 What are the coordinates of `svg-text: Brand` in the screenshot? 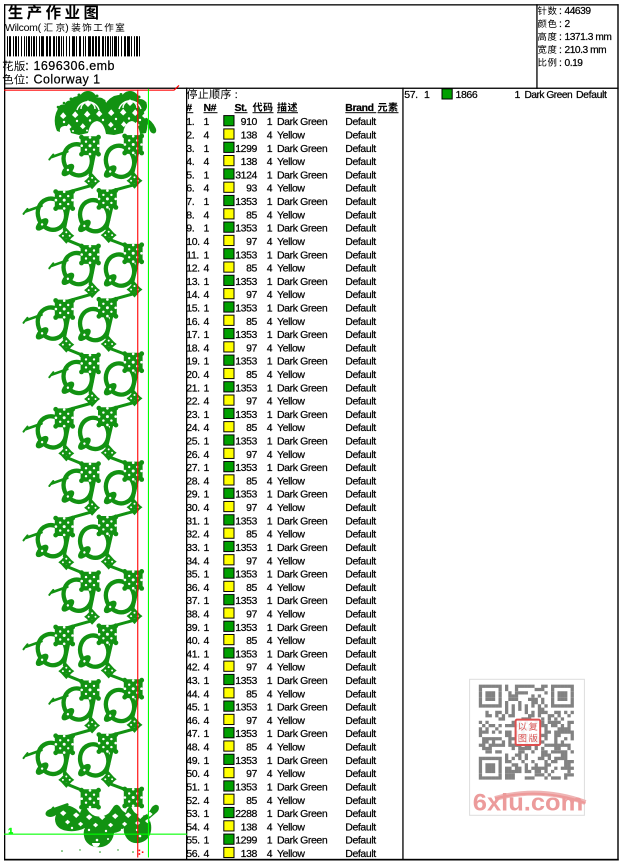 It's located at (359, 108).